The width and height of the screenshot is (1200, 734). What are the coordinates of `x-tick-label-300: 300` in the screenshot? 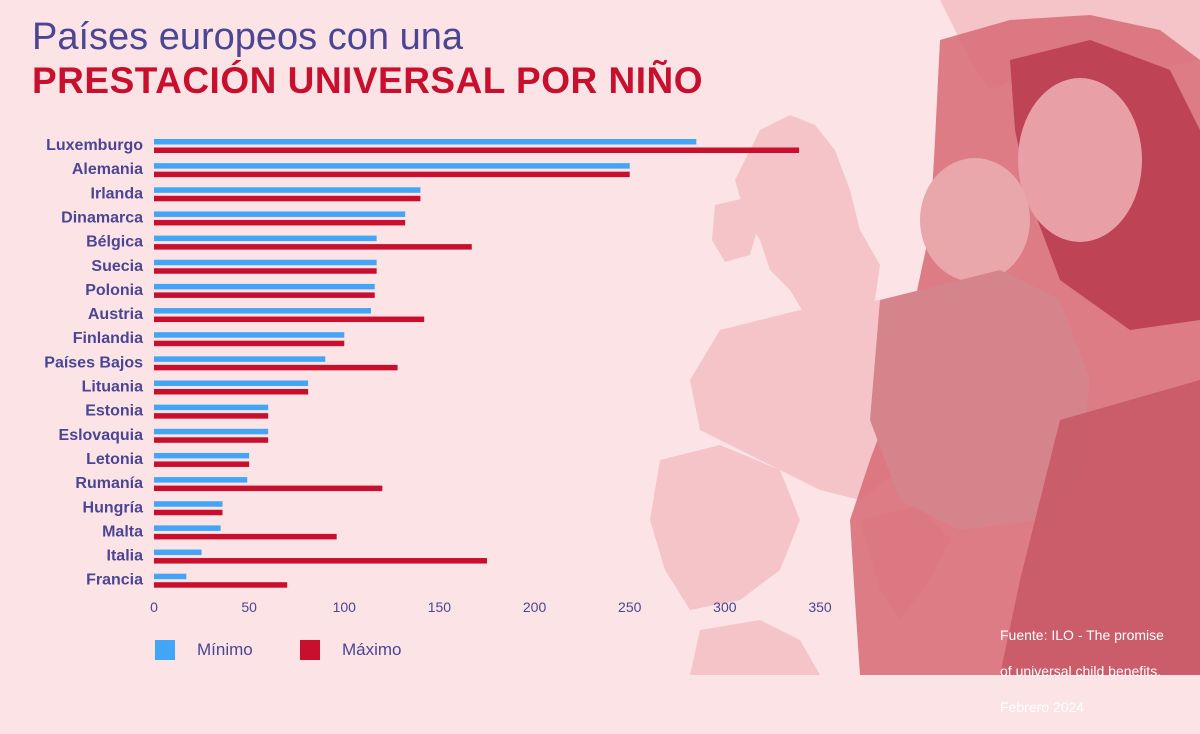 It's located at (725, 607).